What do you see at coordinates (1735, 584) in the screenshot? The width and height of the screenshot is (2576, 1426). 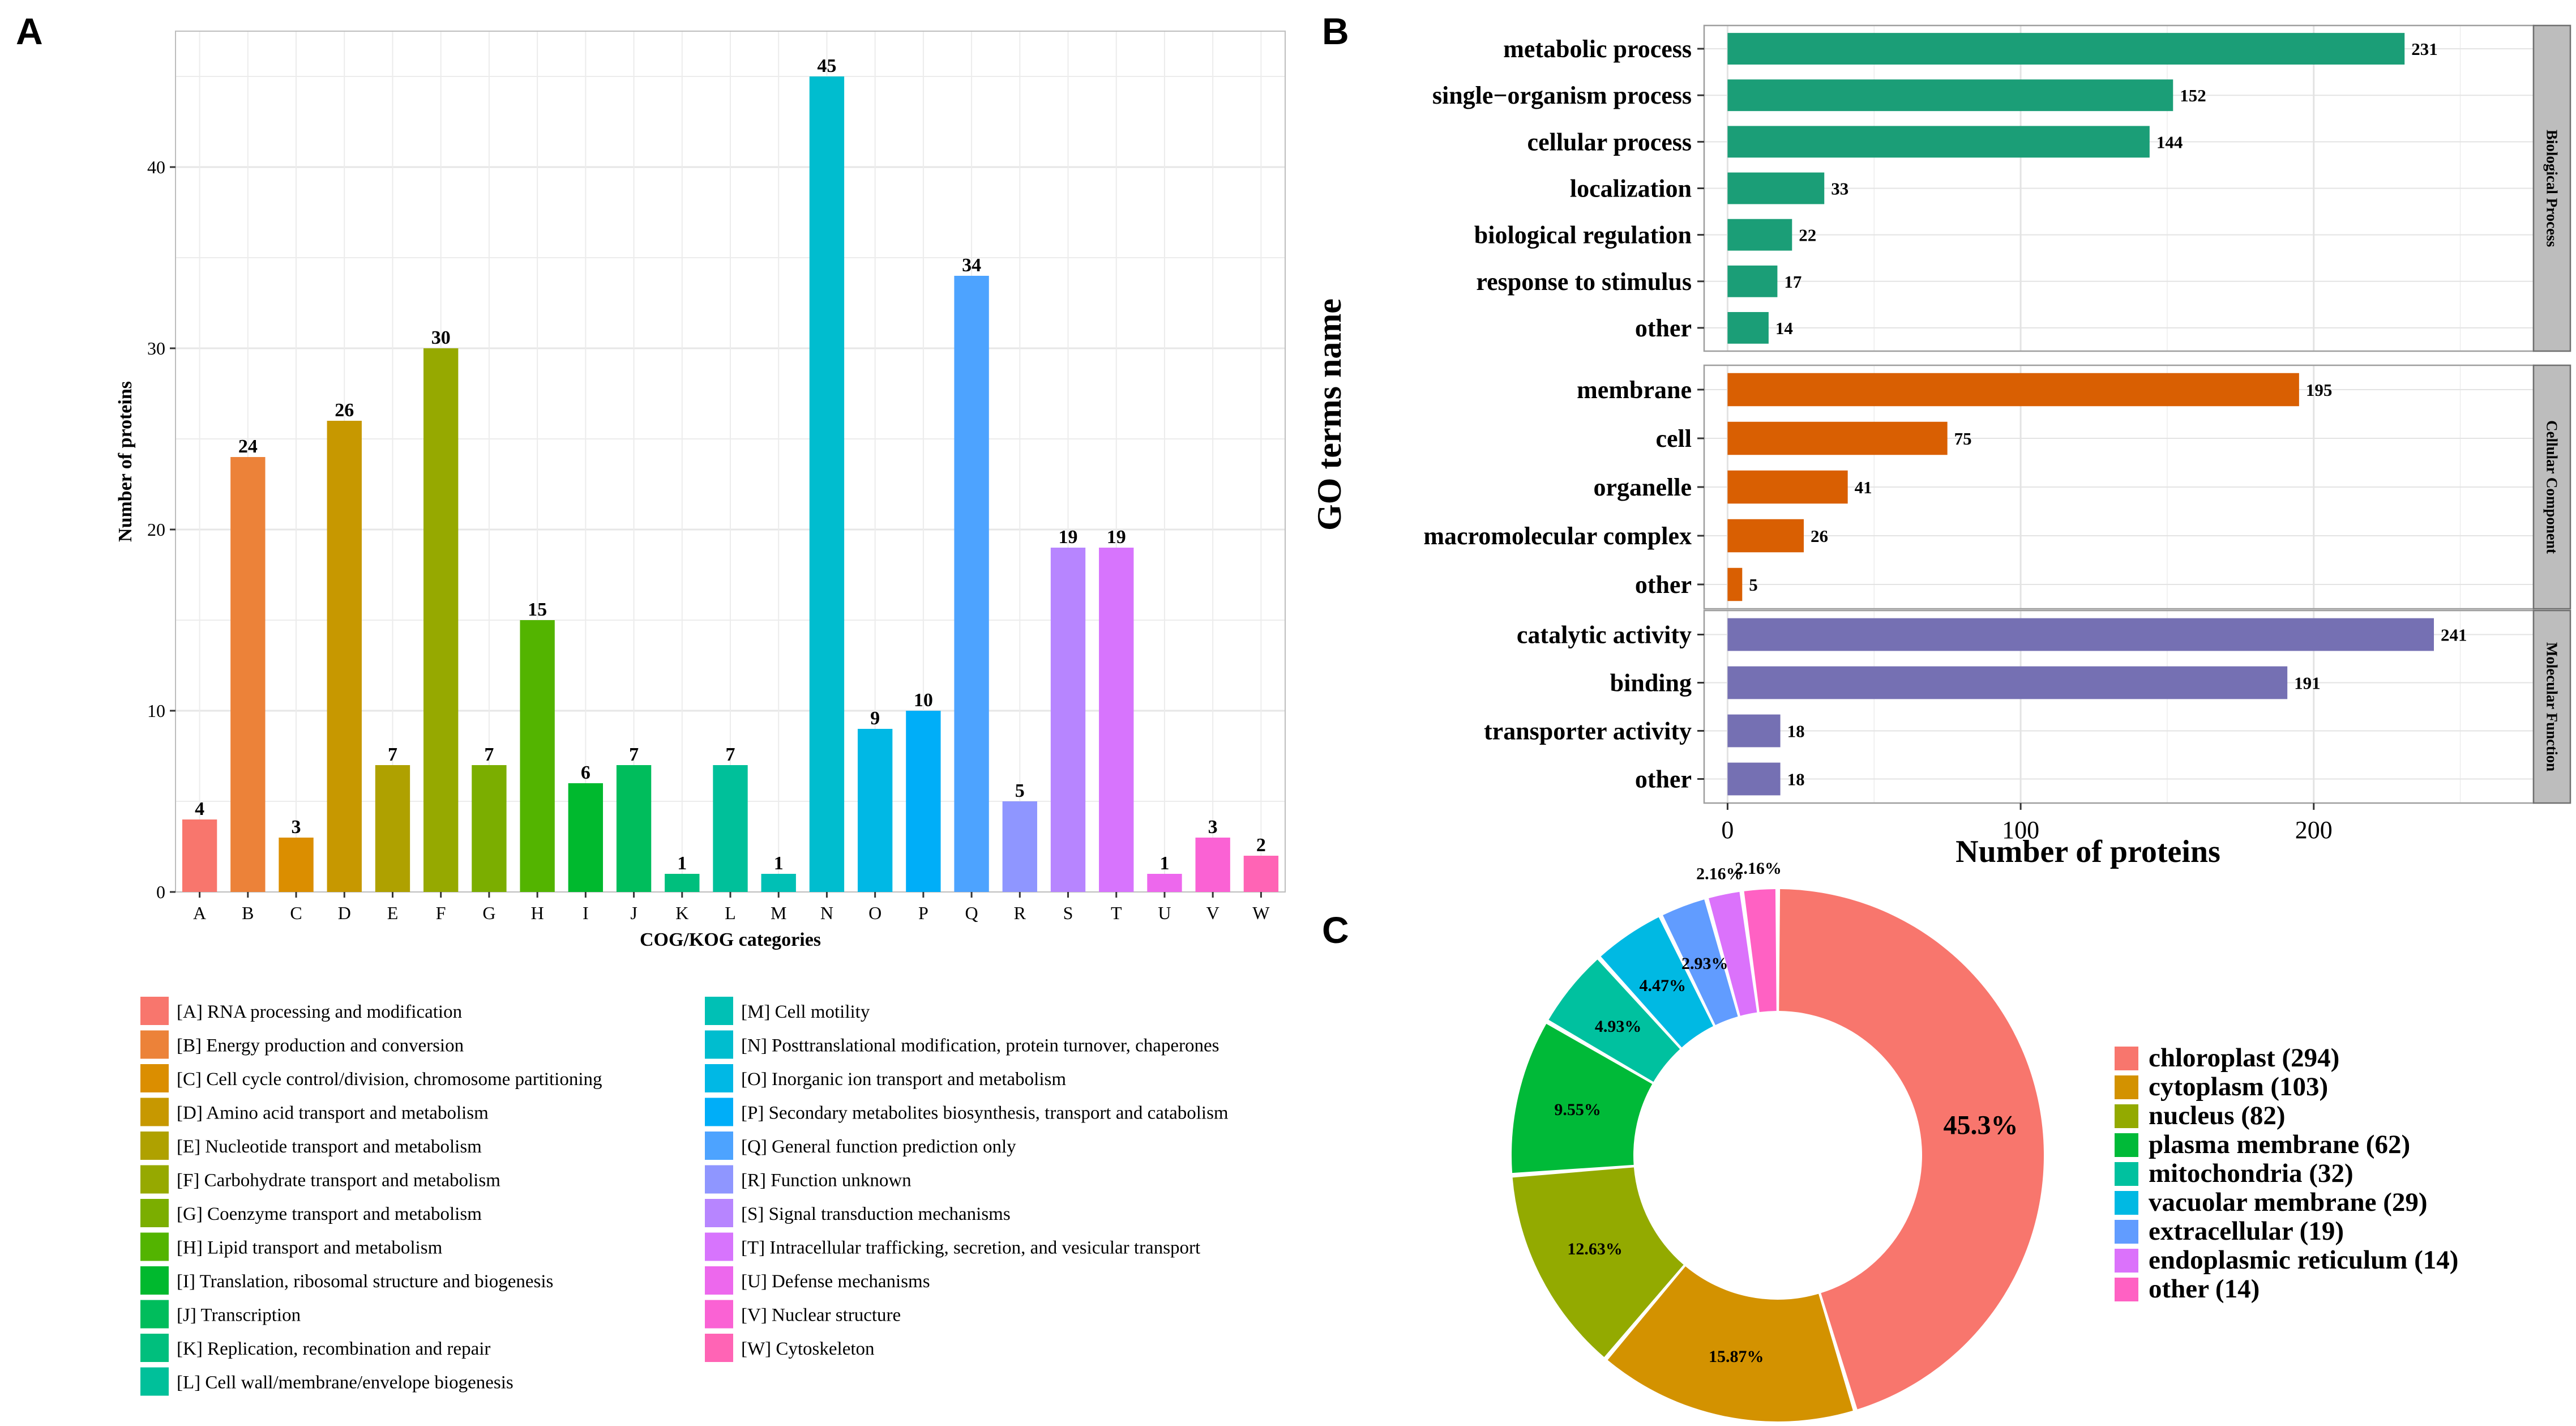 I see `bar-cellular-component-other` at bounding box center [1735, 584].